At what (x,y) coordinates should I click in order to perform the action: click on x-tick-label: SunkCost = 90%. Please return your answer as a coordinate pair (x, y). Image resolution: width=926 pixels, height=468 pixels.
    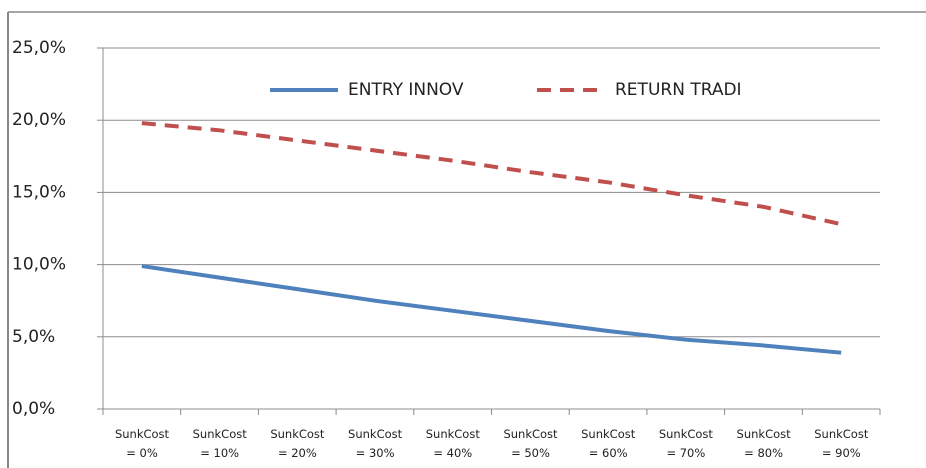
    Looking at the image, I should click on (841, 443).